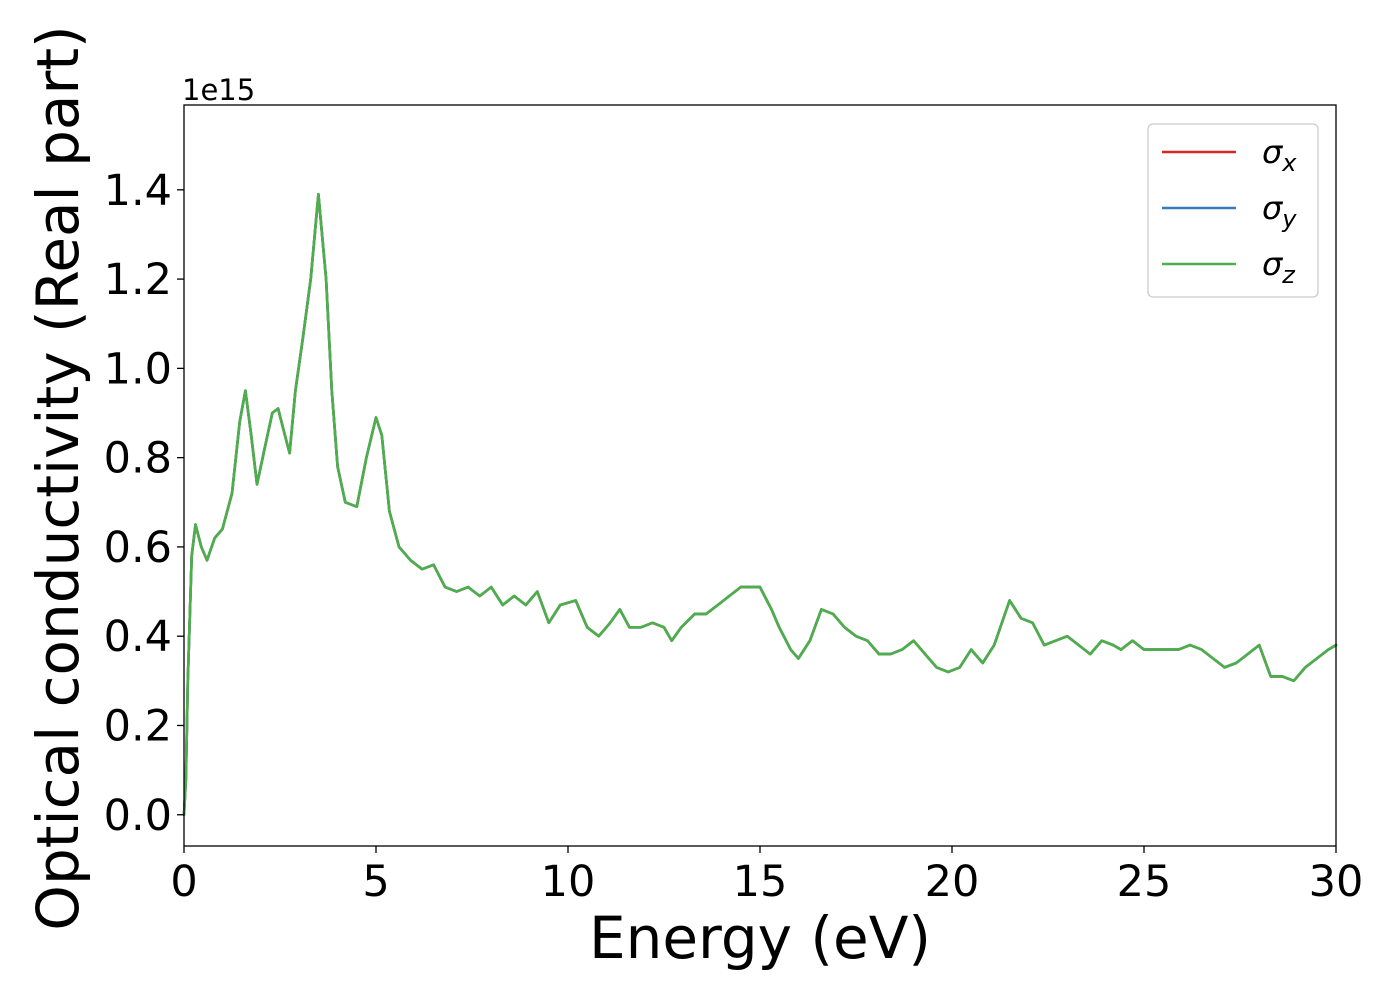 The width and height of the screenshot is (1400, 1000). I want to click on y-tick-label: 0.2, so click(138, 726).